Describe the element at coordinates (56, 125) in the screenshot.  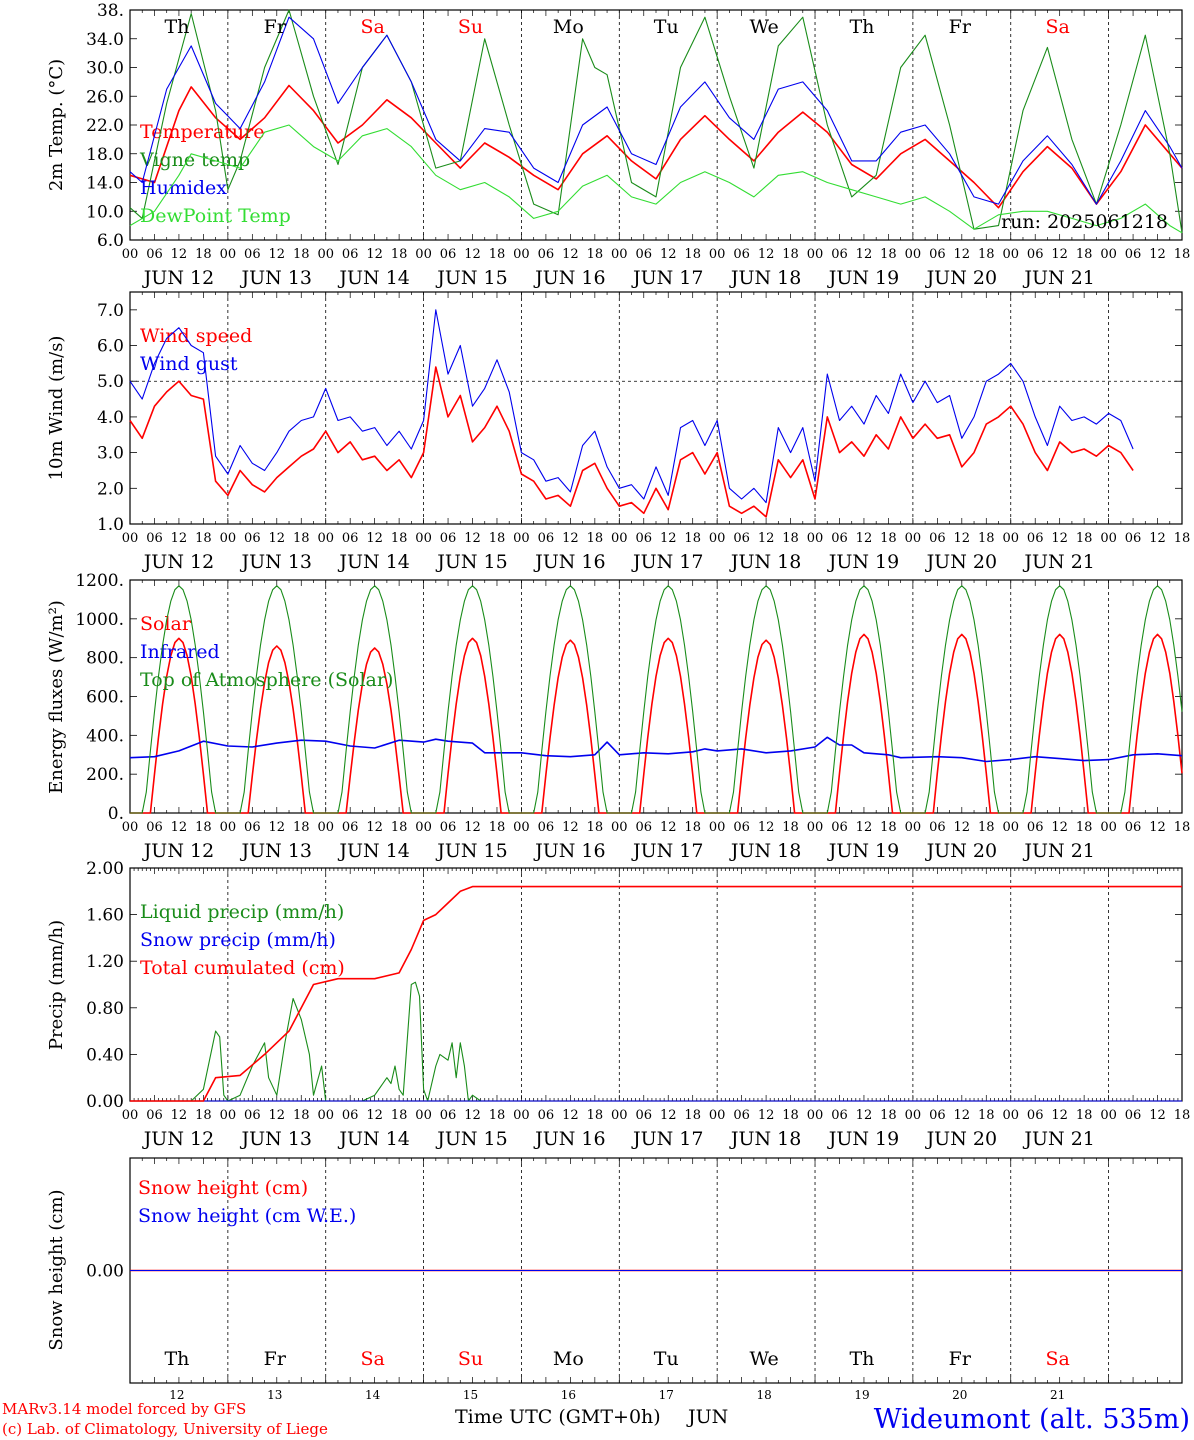
I see `y-axis-title: 2m Temp. (°C)` at that location.